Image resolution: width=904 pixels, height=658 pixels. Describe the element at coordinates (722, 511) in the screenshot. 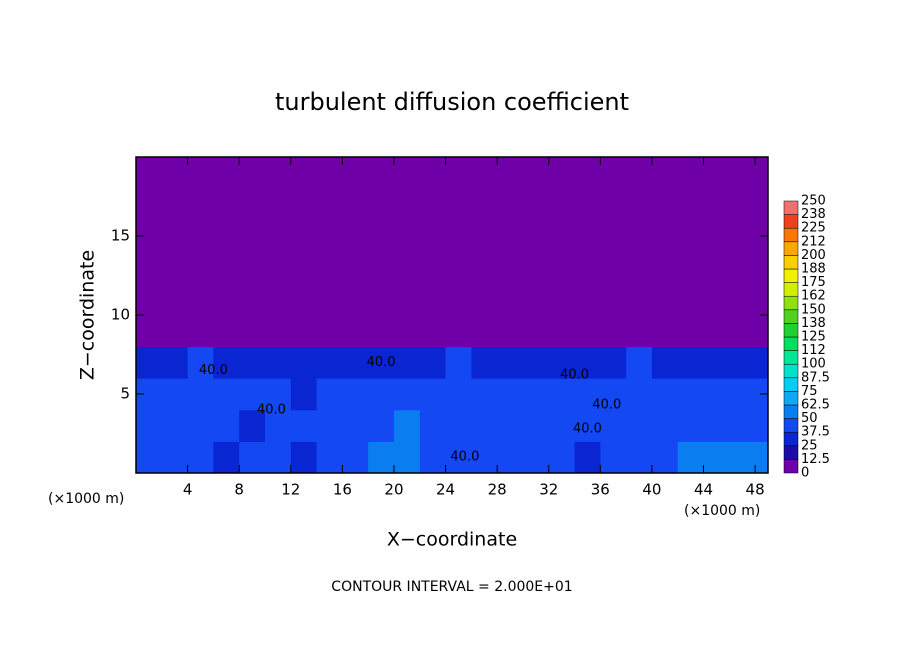

I see `x-unit: (×1000 m)` at that location.